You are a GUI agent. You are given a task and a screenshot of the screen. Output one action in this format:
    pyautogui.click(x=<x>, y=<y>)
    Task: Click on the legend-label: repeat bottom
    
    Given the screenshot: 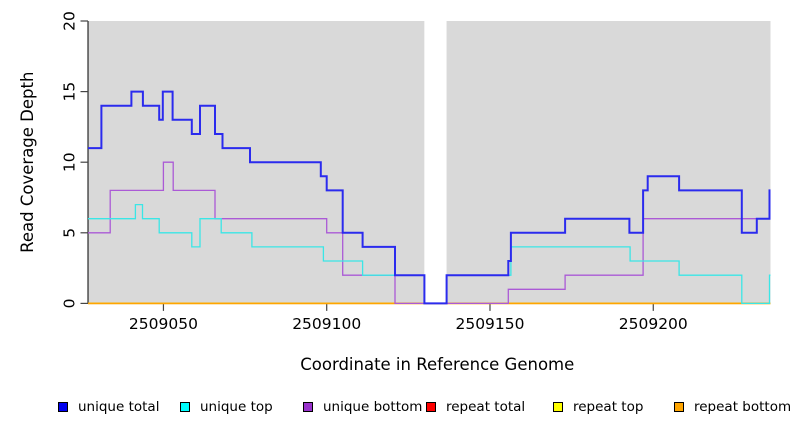 What is the action you would take?
    pyautogui.click(x=743, y=407)
    